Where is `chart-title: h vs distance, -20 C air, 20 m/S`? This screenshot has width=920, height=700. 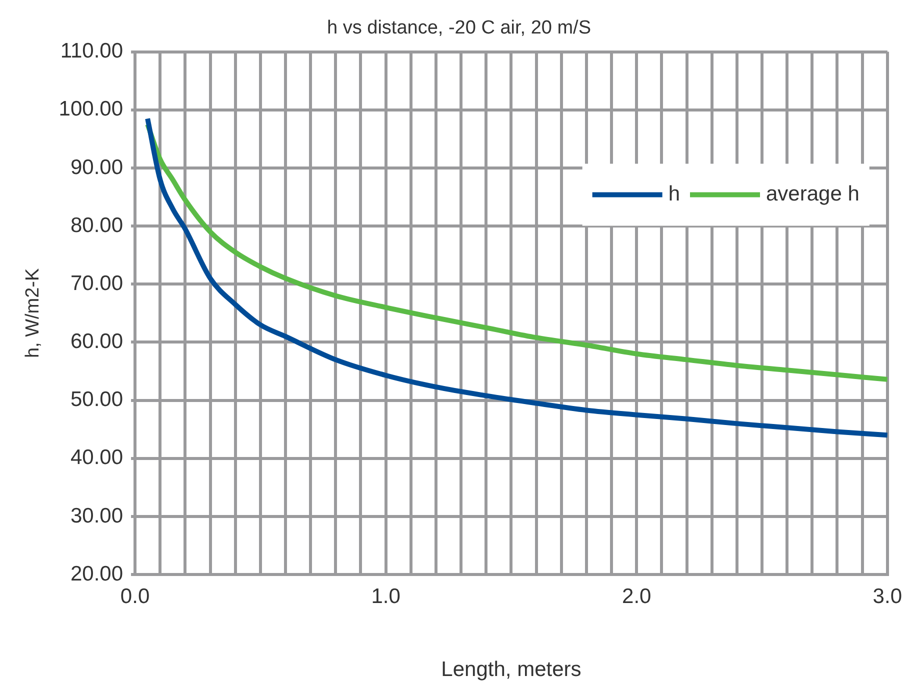
chart-title: h vs distance, -20 C air, 20 m/S is located at coordinates (459, 28).